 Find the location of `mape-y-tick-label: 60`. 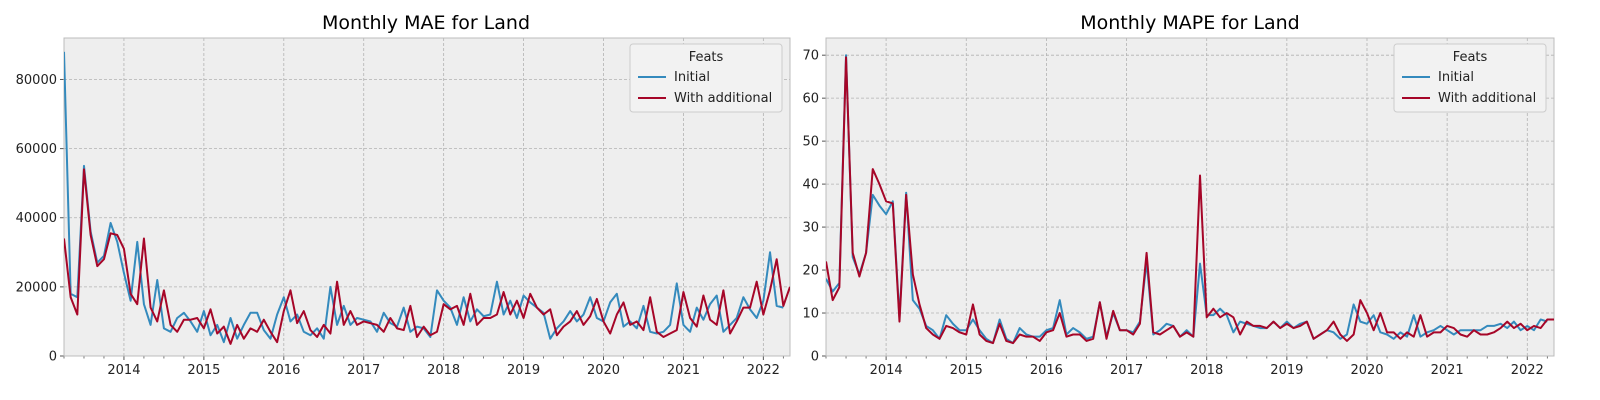

mape-y-tick-label: 60 is located at coordinates (810, 99).